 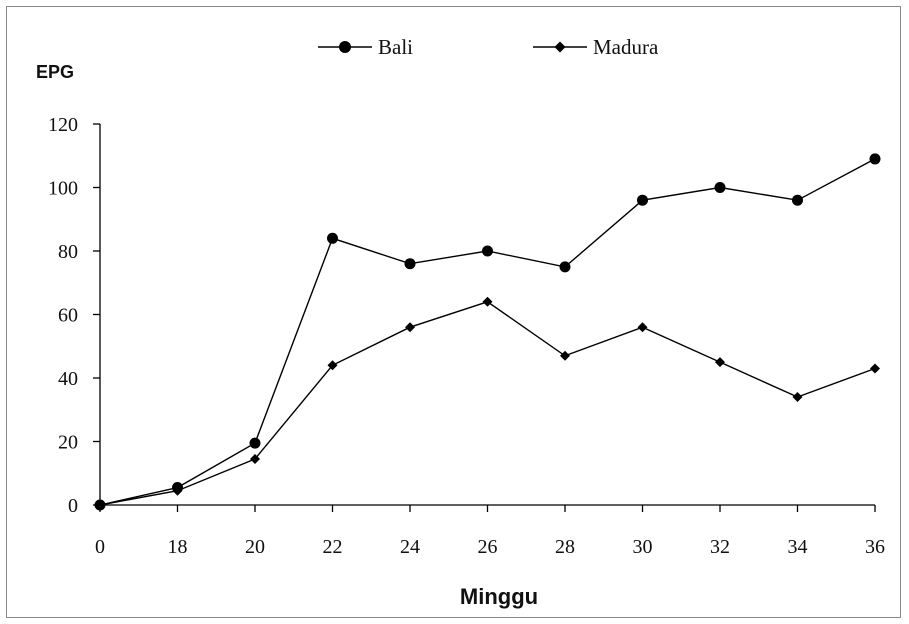 What do you see at coordinates (68, 316) in the screenshot?
I see `y-tick-label: 60` at bounding box center [68, 316].